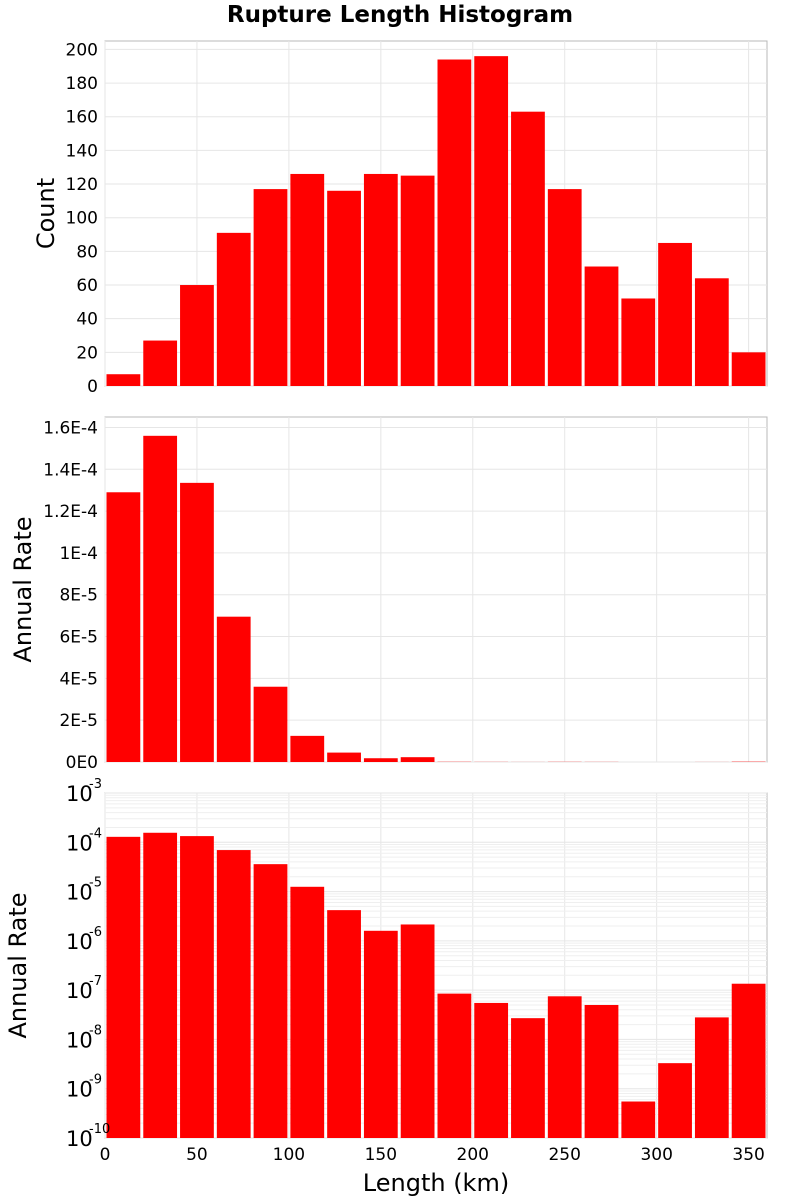 The height and width of the screenshot is (1200, 800). What do you see at coordinates (87, 252) in the screenshot?
I see `y-tick-label: 80` at bounding box center [87, 252].